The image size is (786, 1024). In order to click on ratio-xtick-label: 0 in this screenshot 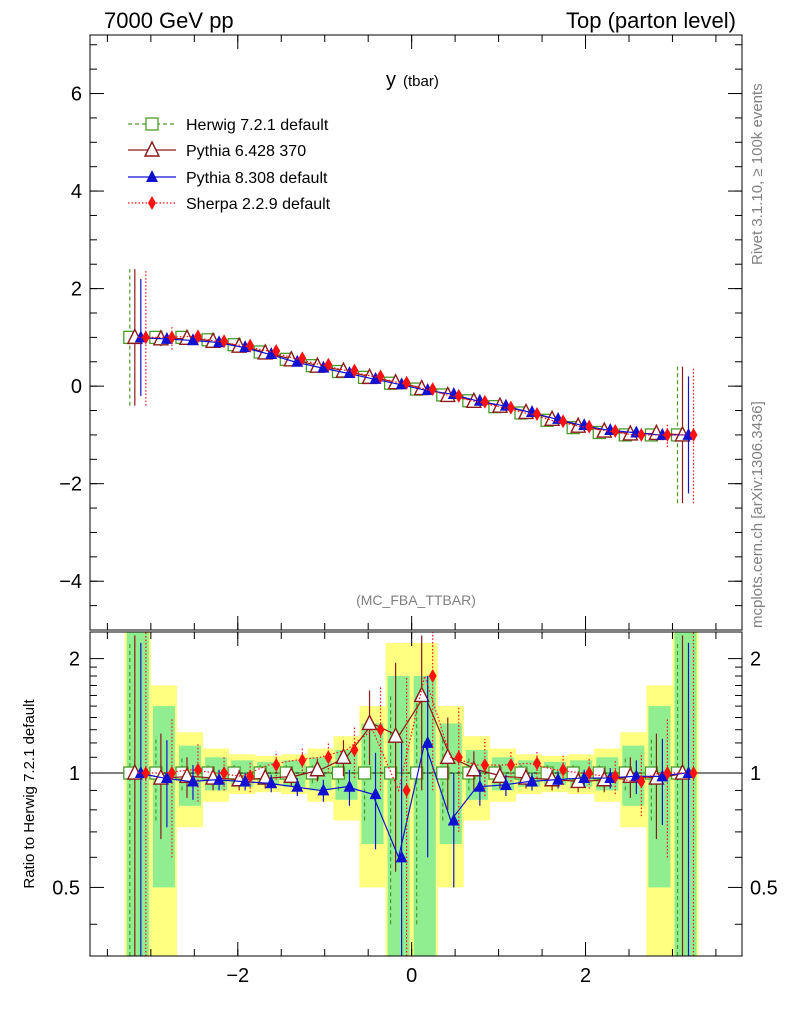, I will do `click(411, 976)`.